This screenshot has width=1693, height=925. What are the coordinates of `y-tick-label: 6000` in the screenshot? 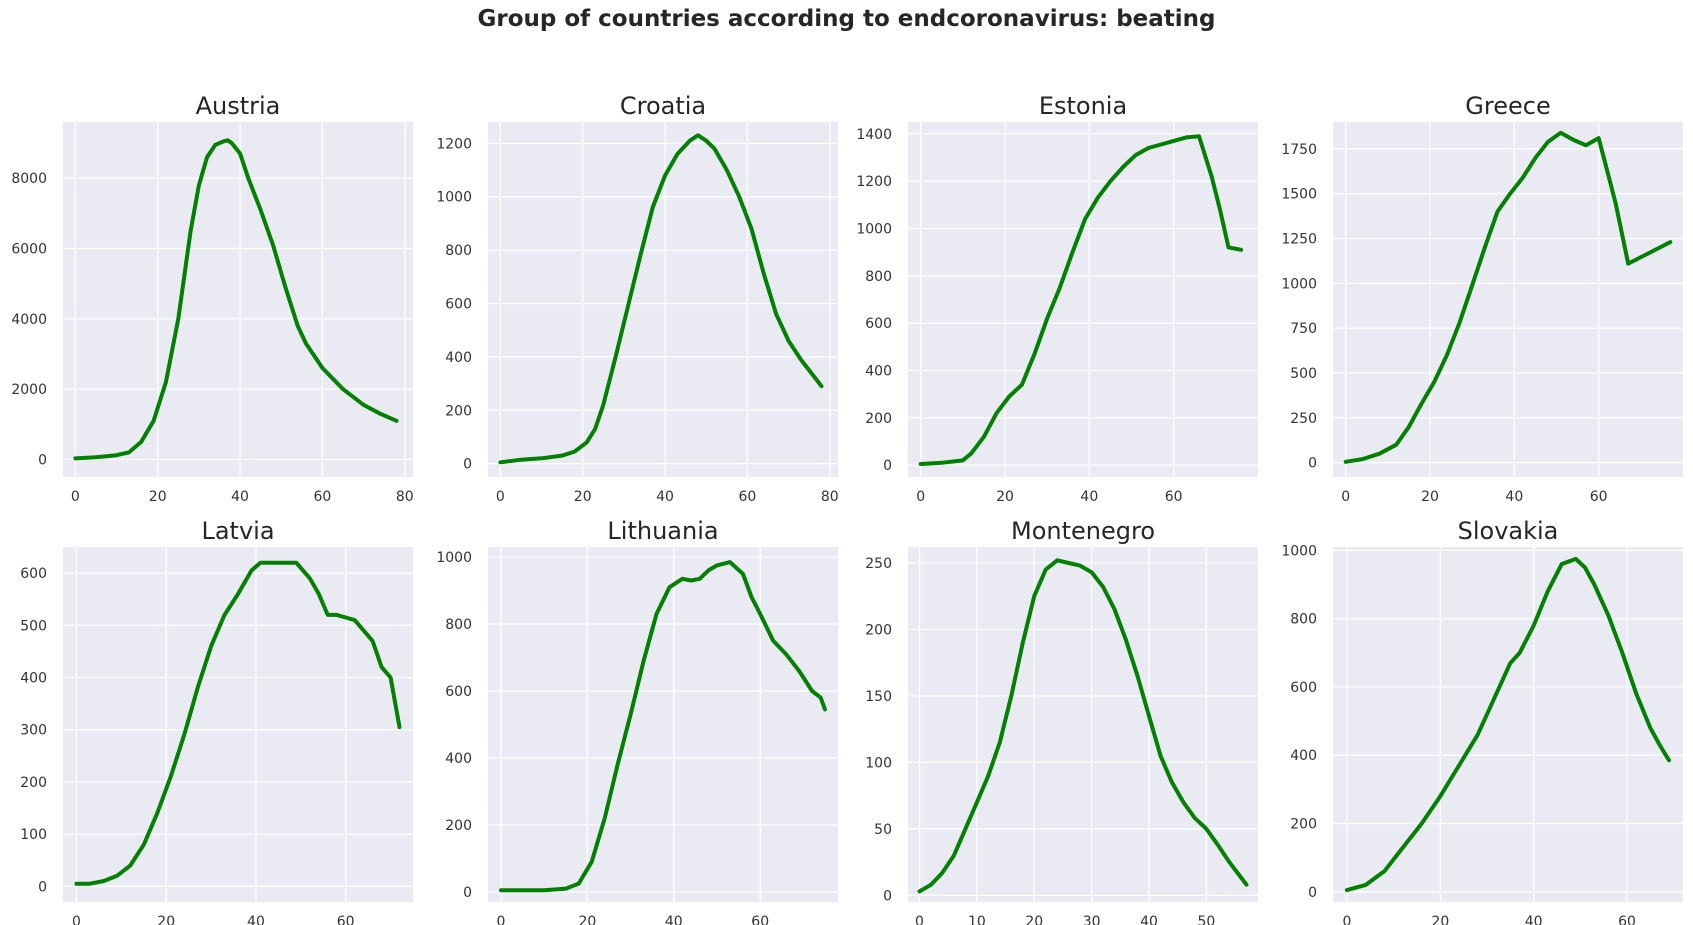 It's located at (29, 250).